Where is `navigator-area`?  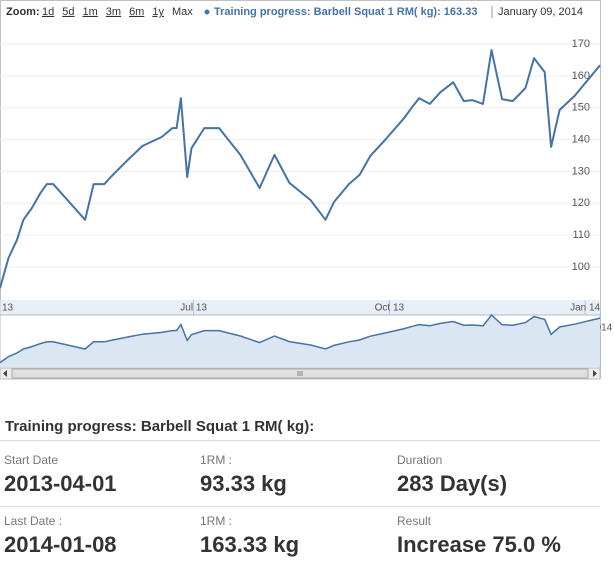 navigator-area is located at coordinates (300, 341).